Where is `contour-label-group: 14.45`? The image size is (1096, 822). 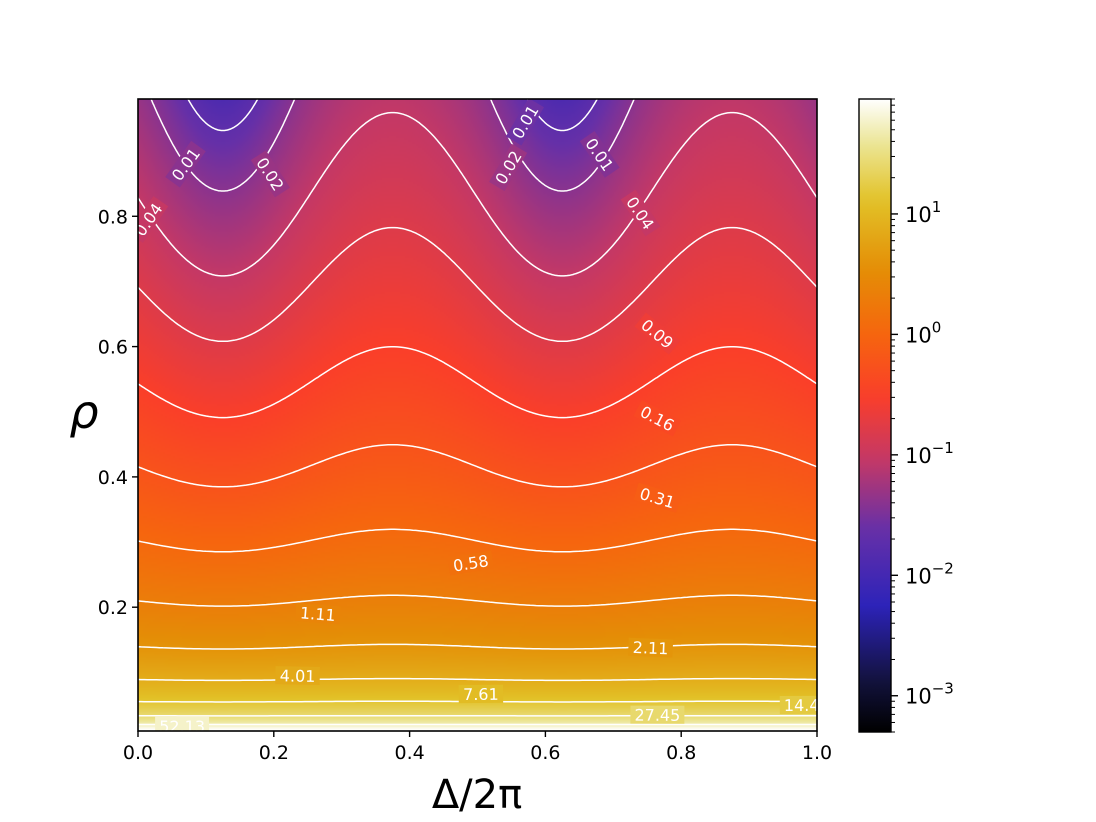
contour-label-group: 14.45 is located at coordinates (804, 705).